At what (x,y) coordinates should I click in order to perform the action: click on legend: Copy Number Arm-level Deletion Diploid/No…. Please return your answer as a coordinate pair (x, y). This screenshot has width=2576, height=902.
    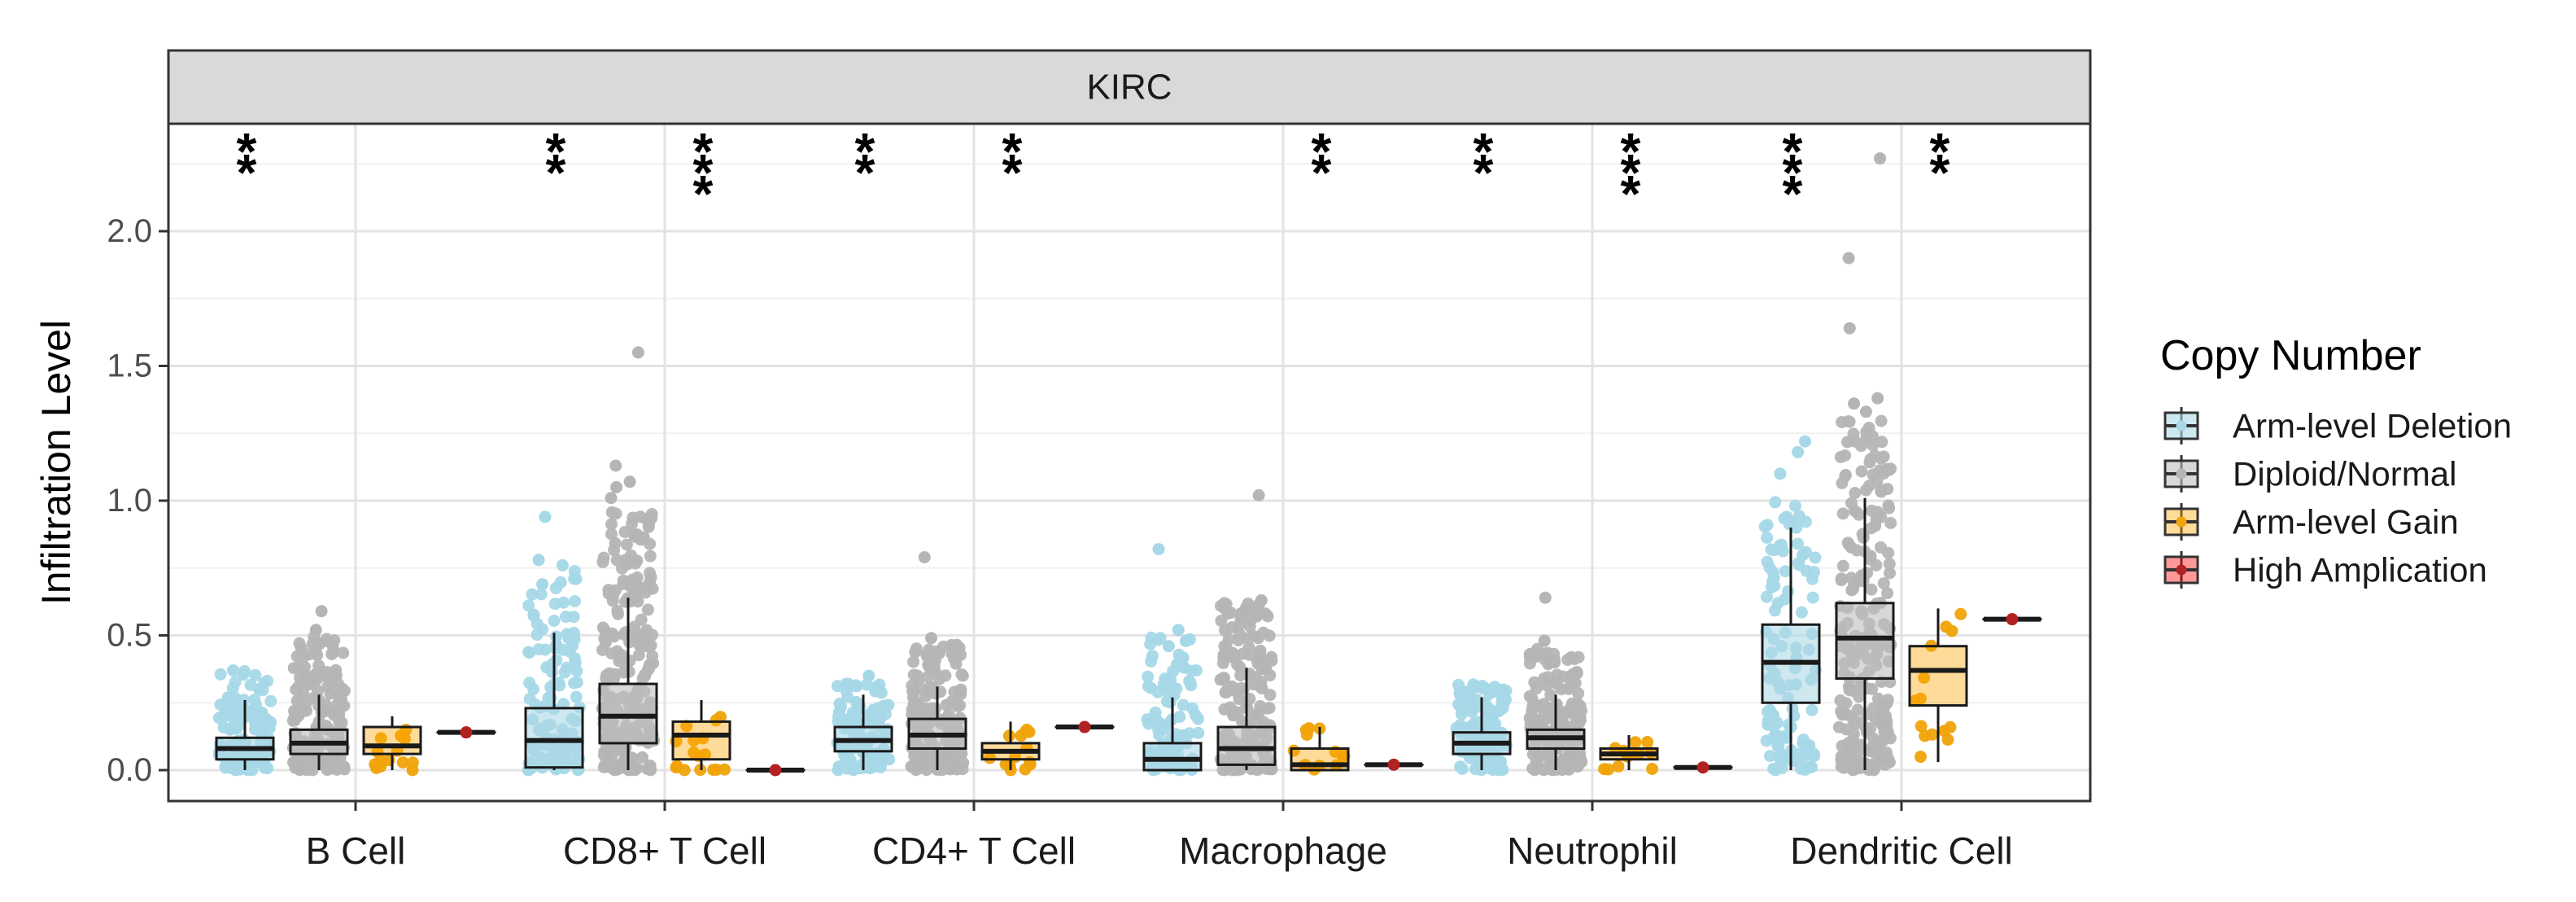
    Looking at the image, I should click on (2336, 460).